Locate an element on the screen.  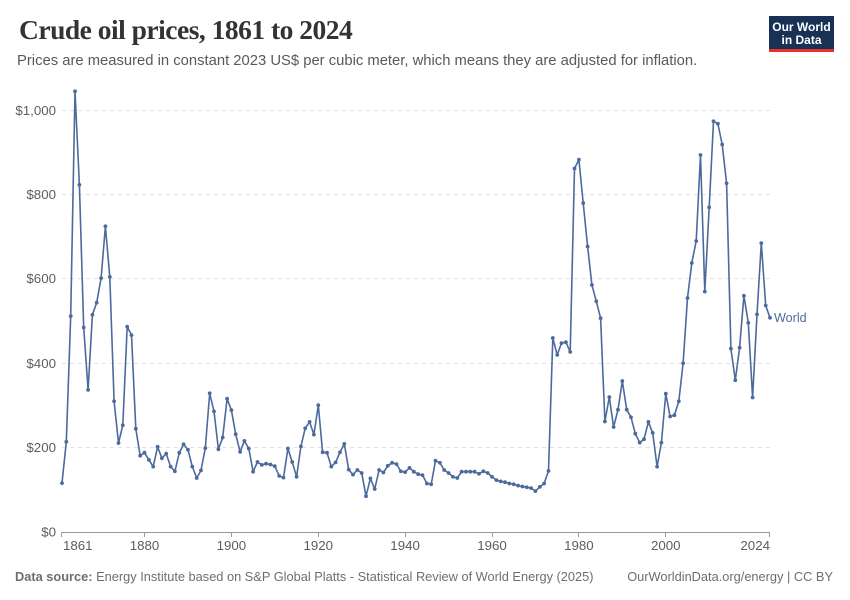
svg-text: 1861 is located at coordinates (78, 545).